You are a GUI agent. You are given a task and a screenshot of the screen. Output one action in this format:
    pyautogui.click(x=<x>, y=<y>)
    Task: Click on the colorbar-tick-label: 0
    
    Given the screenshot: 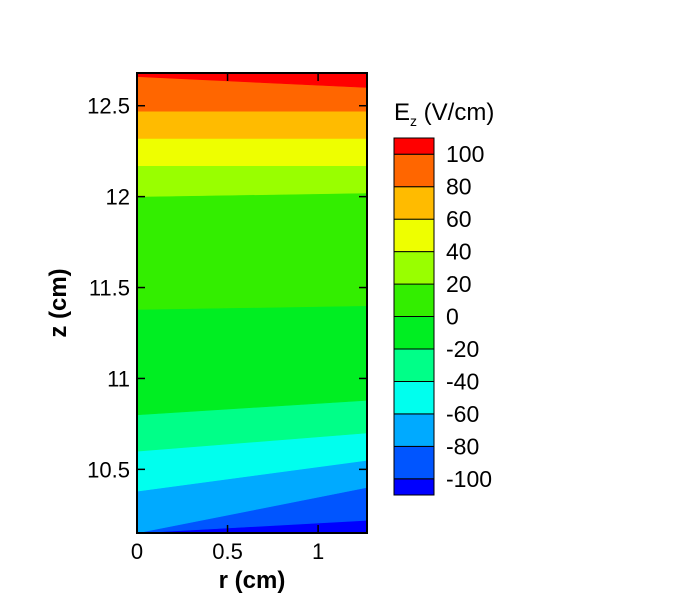 What is the action you would take?
    pyautogui.click(x=452, y=317)
    